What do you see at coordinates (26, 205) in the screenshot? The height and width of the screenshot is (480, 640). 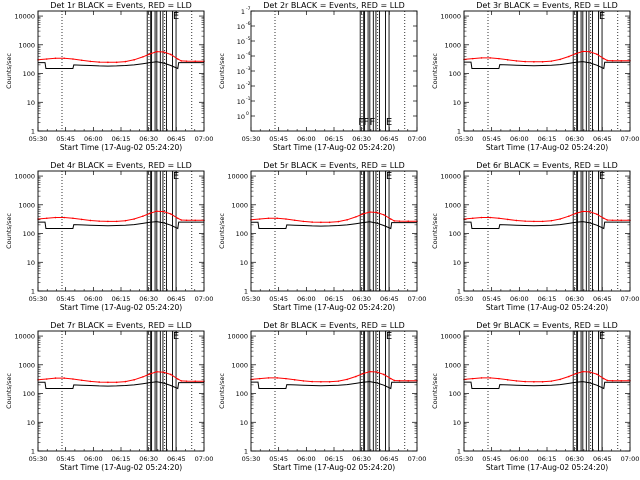 I see `y-tick-label: 1000` at bounding box center [26, 205].